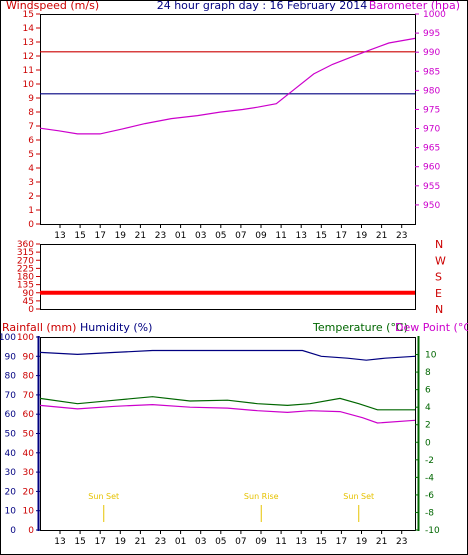 Image resolution: width=468 pixels, height=555 pixels. What do you see at coordinates (31, 99) in the screenshot?
I see `windspeed-tick-label: 9` at bounding box center [31, 99].